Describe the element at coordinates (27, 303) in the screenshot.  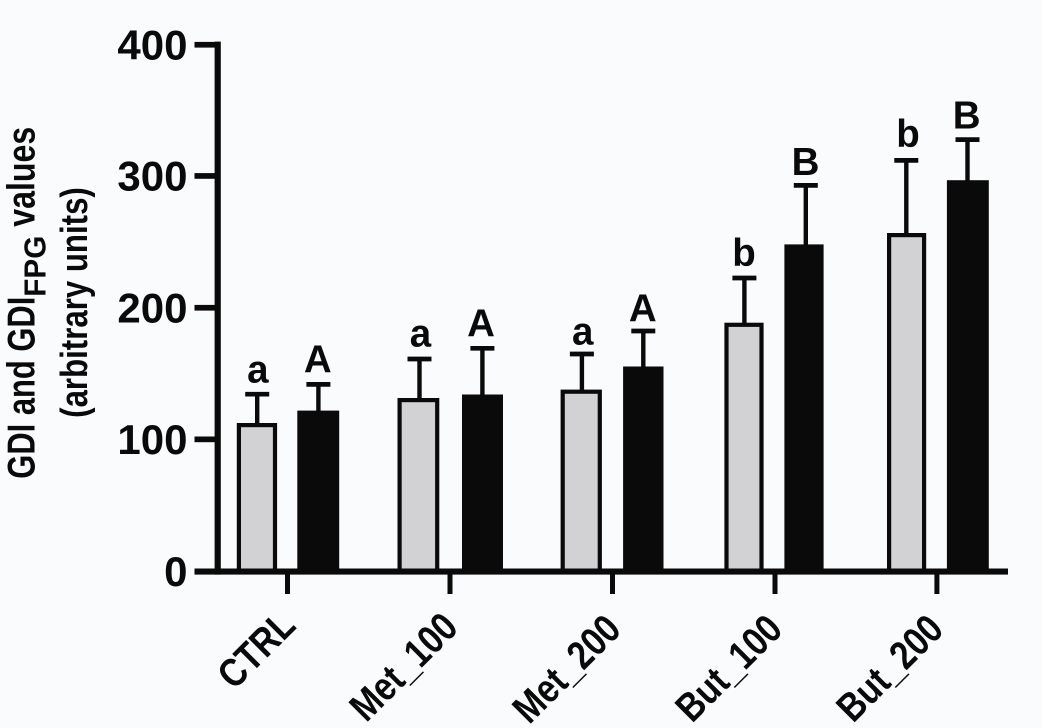
I see `svg-text: GDI and GDIFPG values` at that location.